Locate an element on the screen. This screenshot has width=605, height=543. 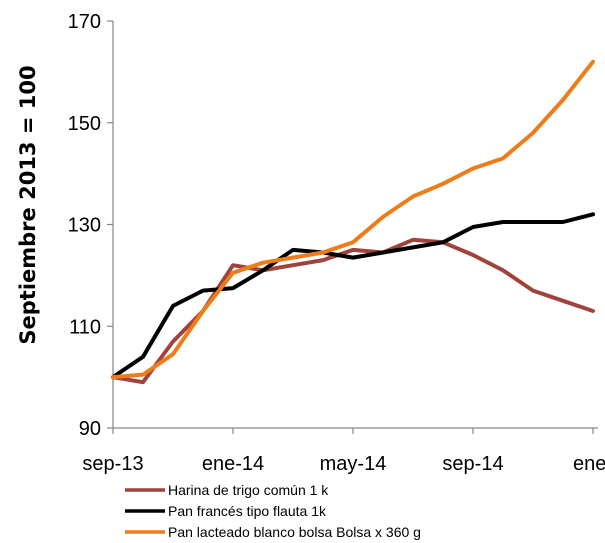
y-axis-label: Septiembre 2013 = 100 is located at coordinates (28, 204).